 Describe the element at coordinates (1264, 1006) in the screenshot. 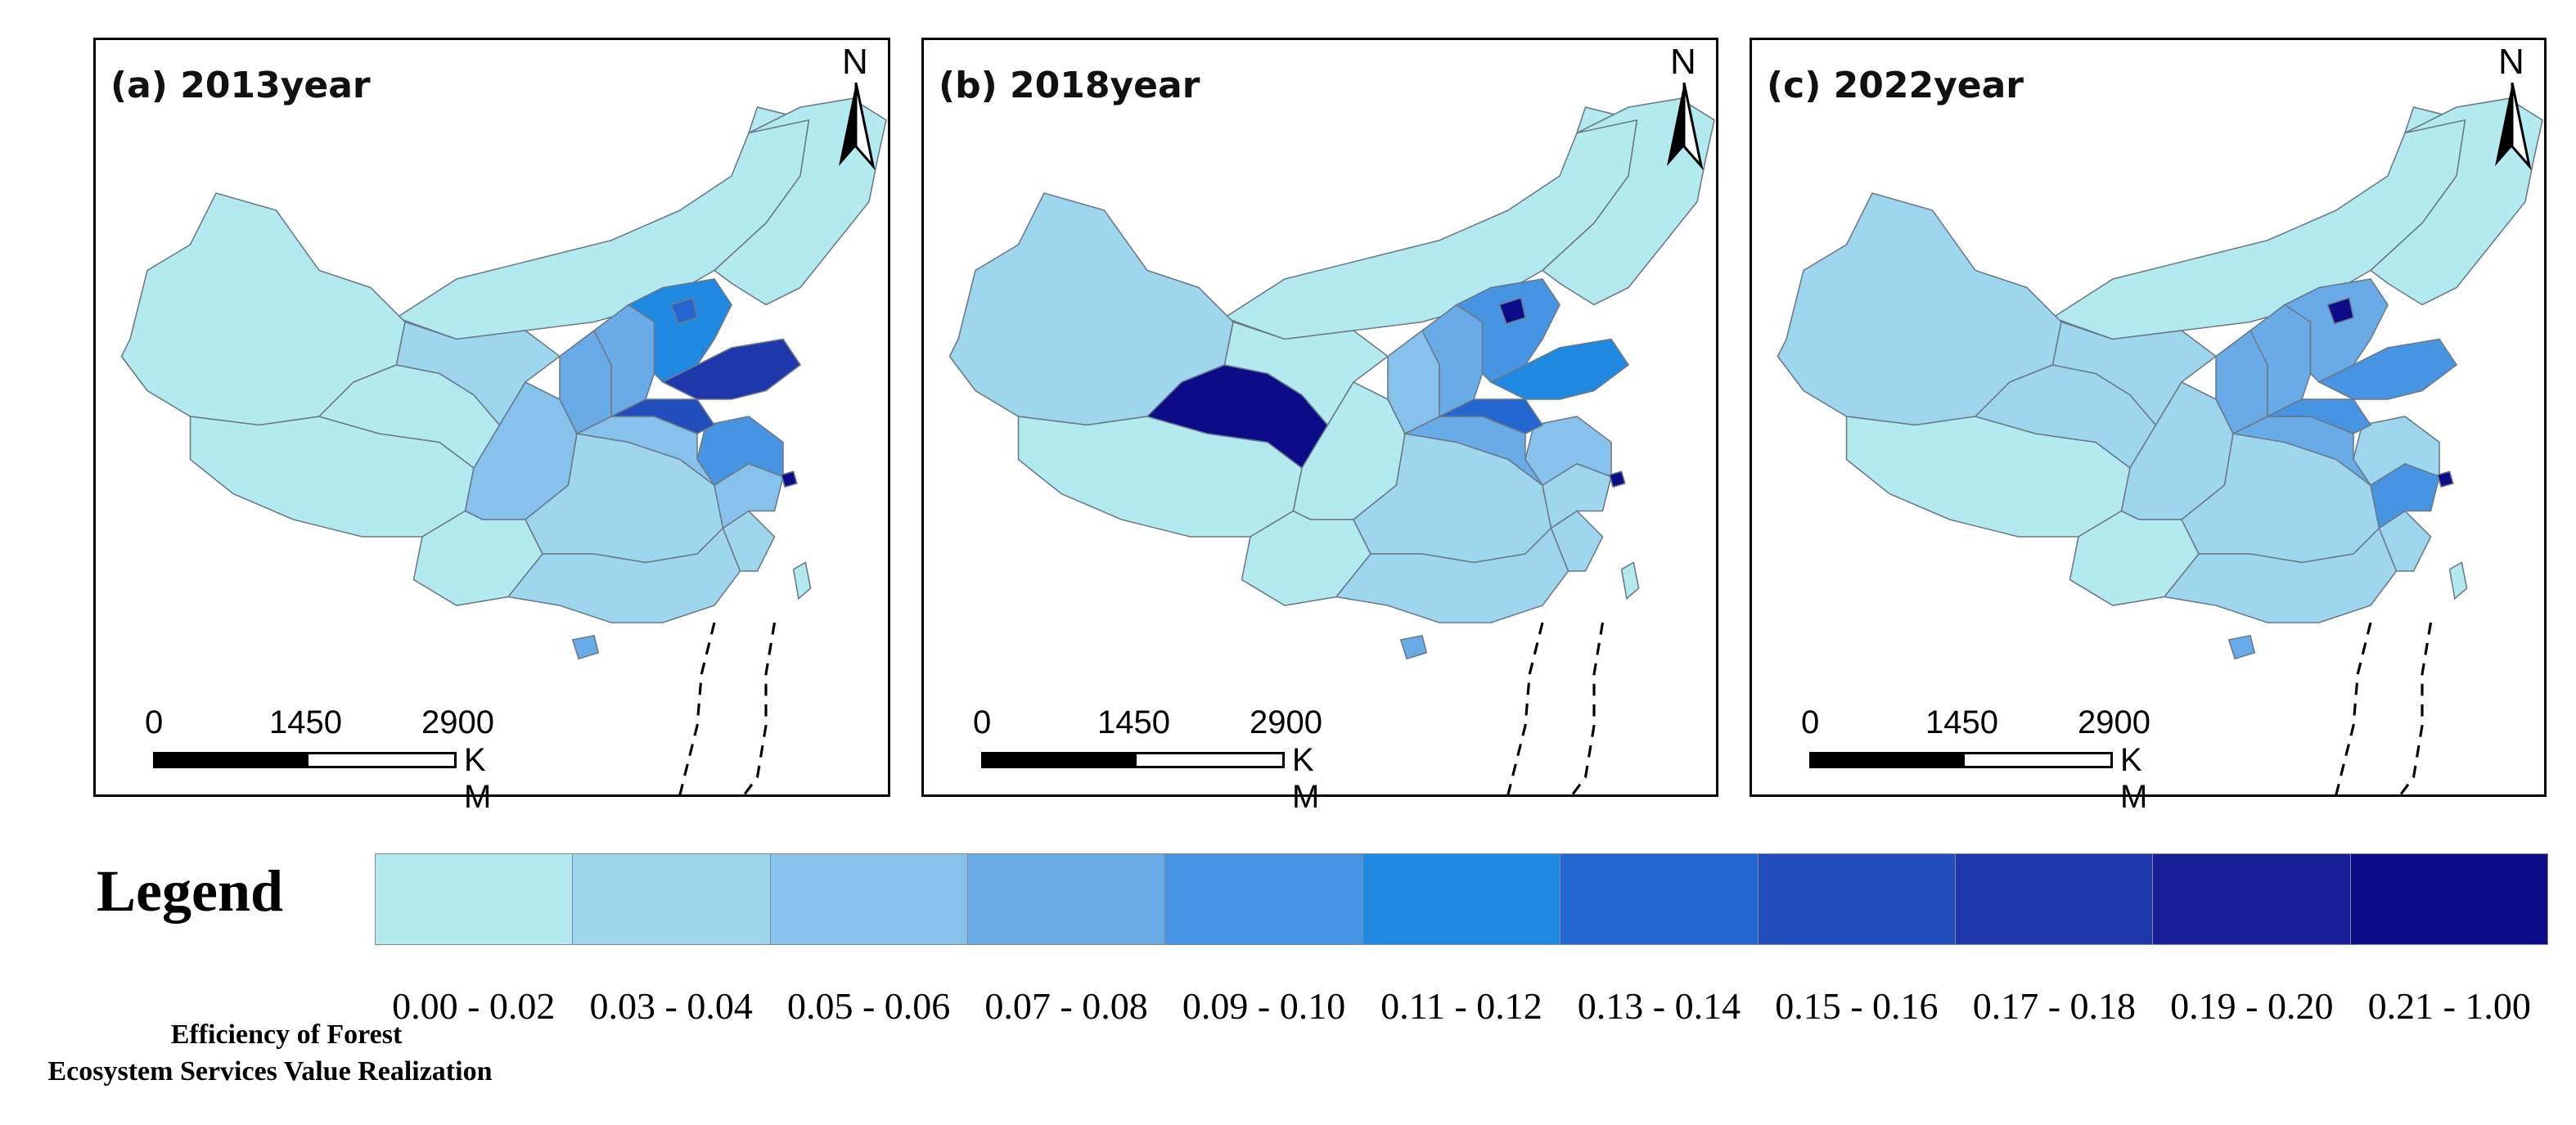

I see `legend-label-4: 0.09 - 0.10` at that location.